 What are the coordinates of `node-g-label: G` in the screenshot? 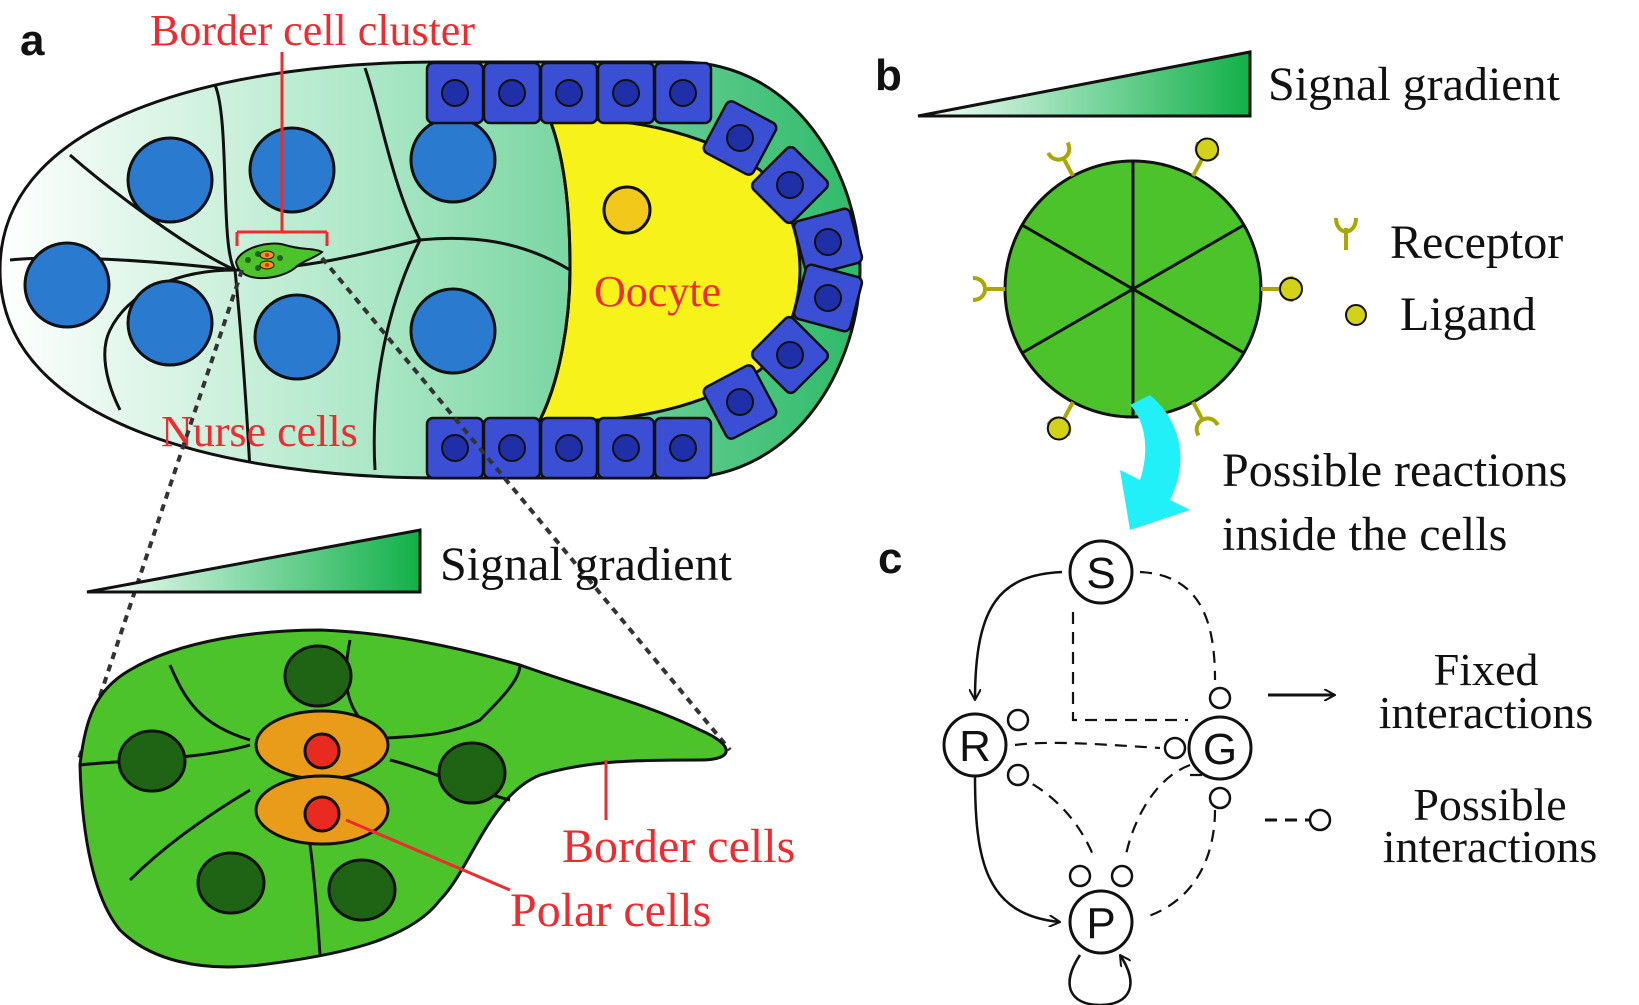 It's located at (1220, 749).